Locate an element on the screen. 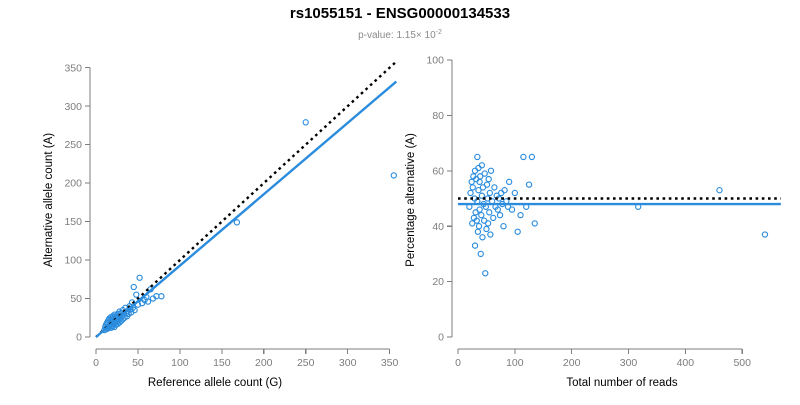 This screenshot has height=405, width=800. right-y-tick-label: 20 is located at coordinates (438, 282).